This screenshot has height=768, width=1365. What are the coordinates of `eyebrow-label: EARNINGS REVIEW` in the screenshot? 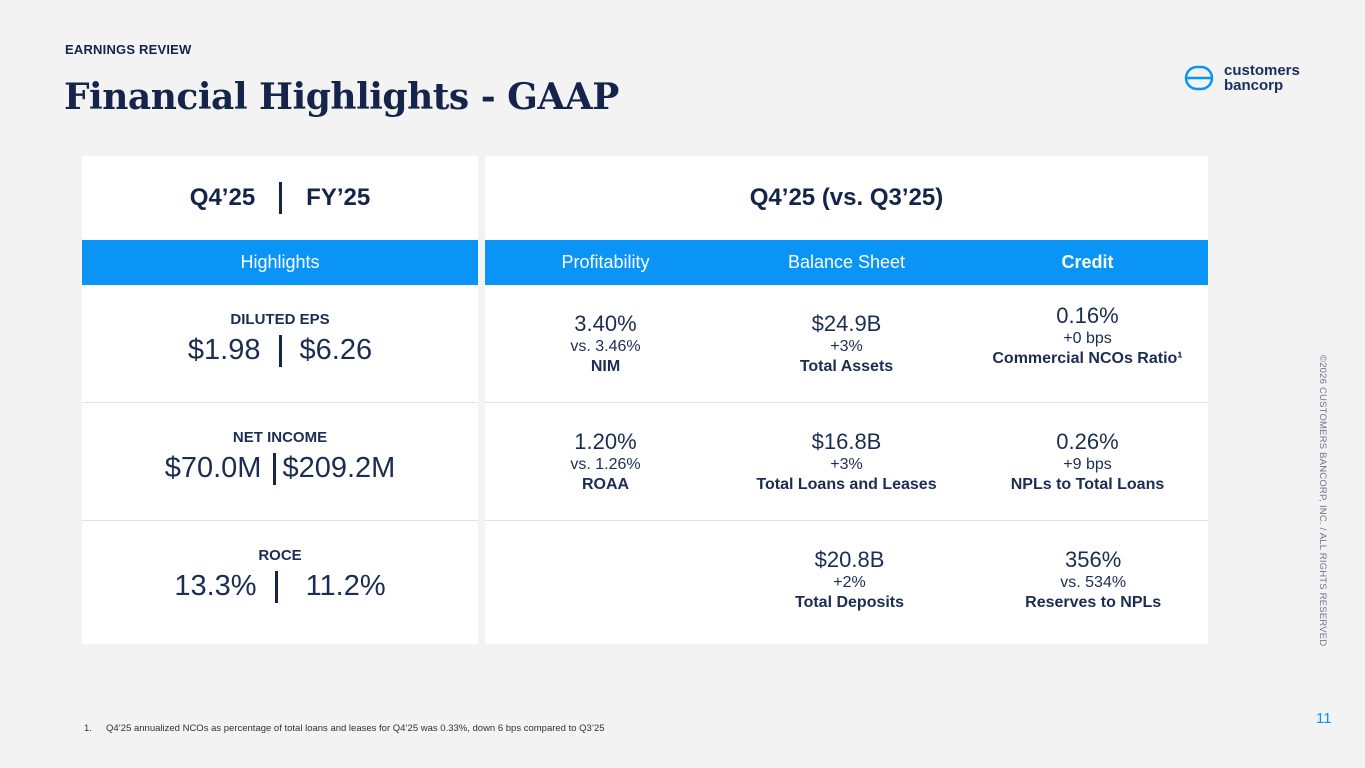 It's located at (128, 49).